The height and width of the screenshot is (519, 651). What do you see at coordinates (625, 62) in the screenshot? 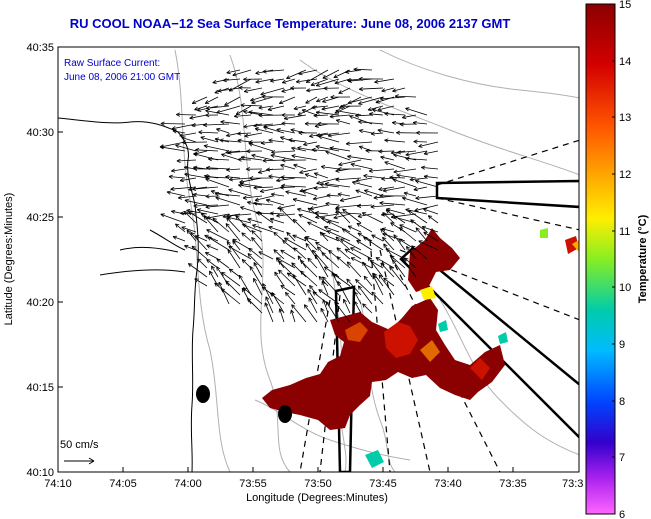
I see `colorbar-tick-label: 14` at bounding box center [625, 62].